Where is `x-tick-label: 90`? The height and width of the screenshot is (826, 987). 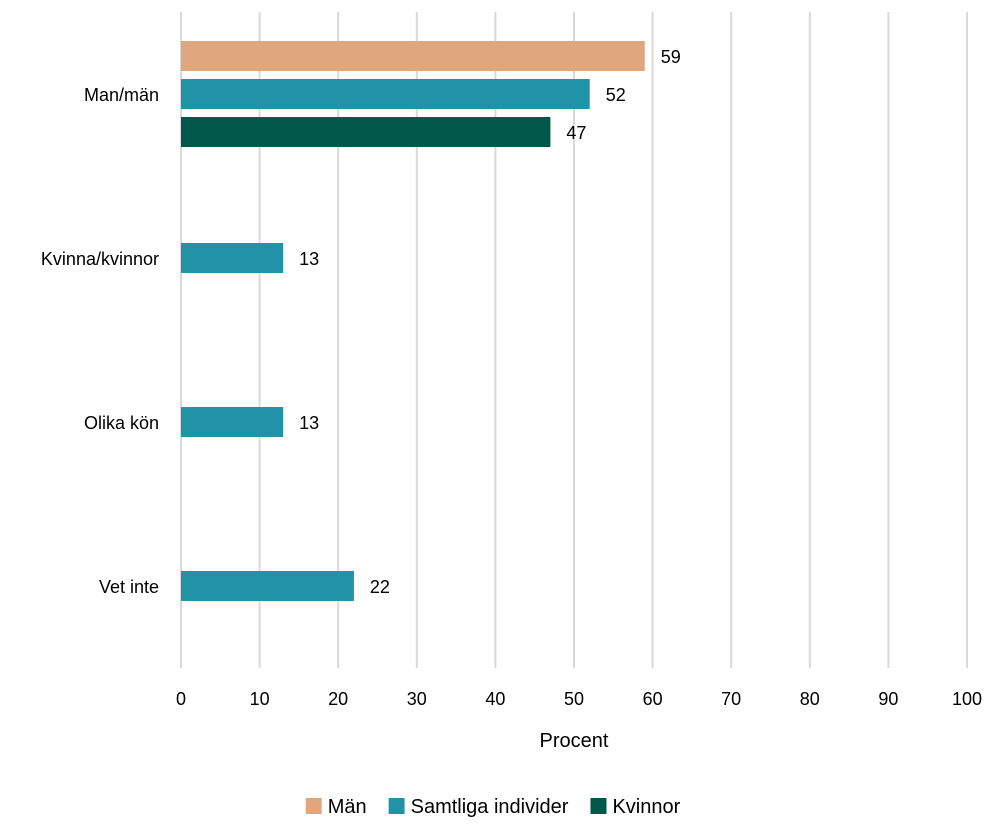 x-tick-label: 90 is located at coordinates (888, 699).